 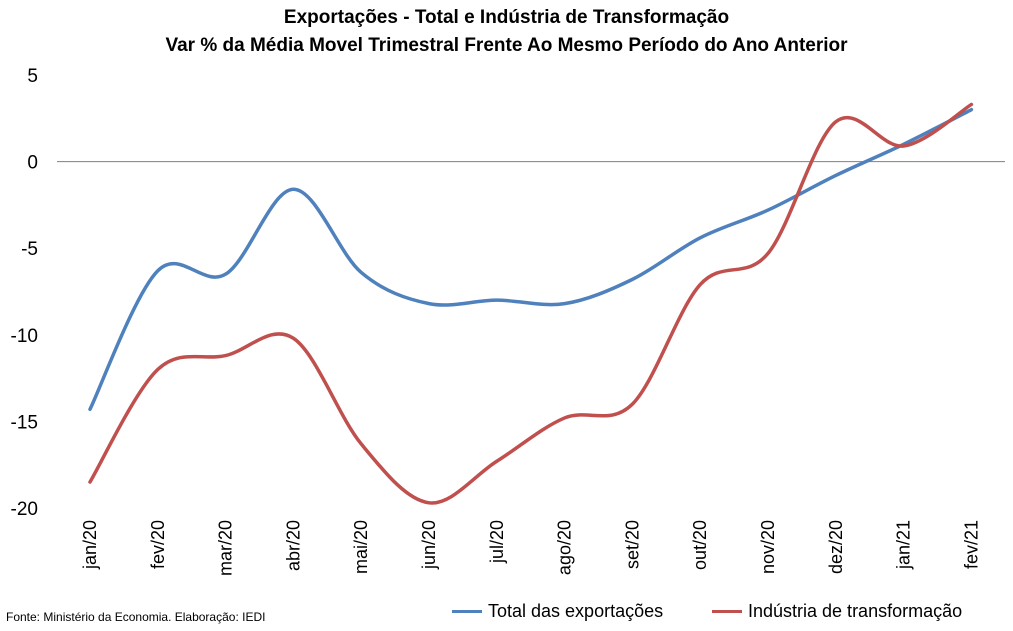 I want to click on legend-item-total: Total das exportações, so click(x=557, y=611).